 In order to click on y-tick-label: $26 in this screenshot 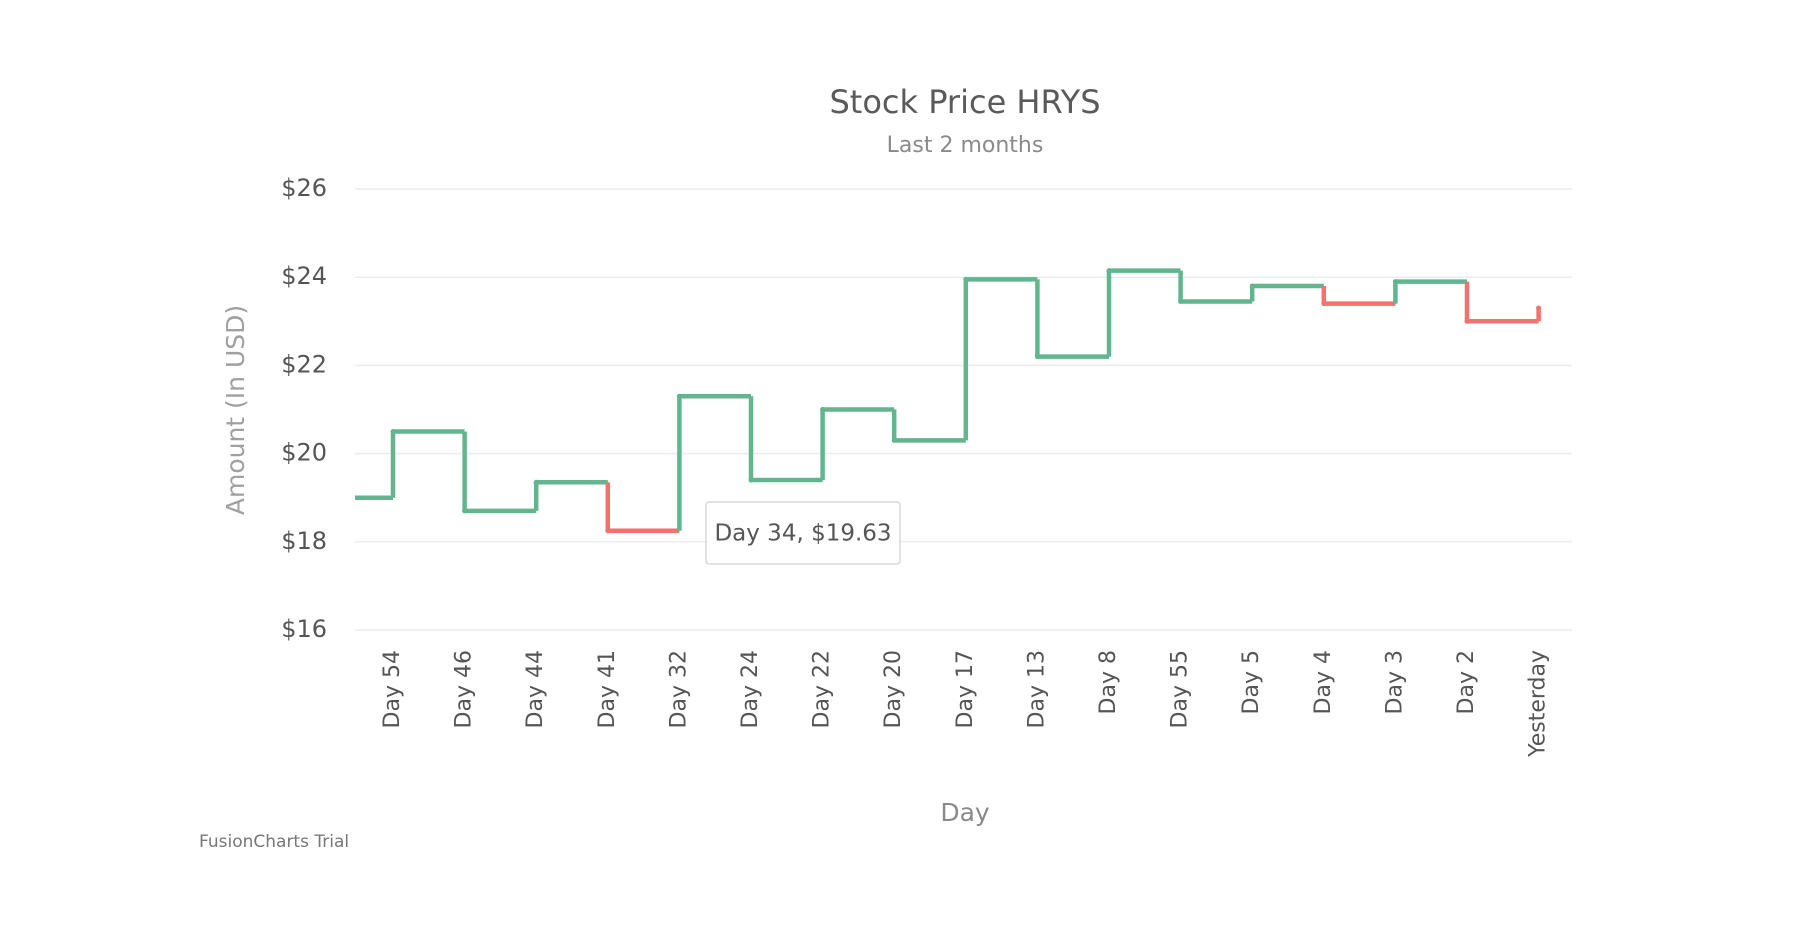, I will do `click(304, 188)`.